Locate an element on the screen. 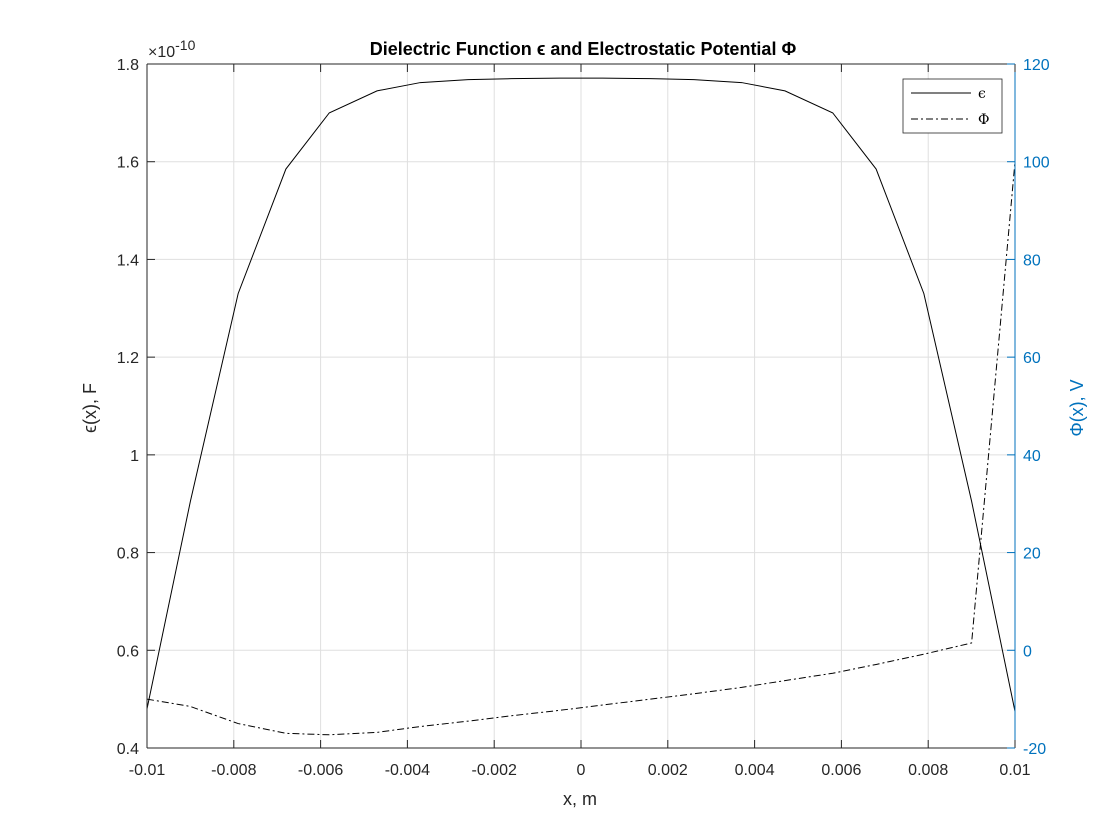 This screenshot has height=840, width=1120. legend-box is located at coordinates (952, 106).